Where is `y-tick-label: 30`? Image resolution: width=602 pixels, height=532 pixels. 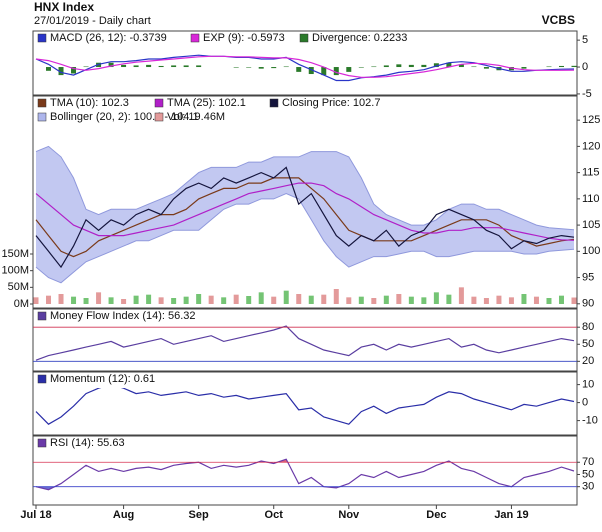 y-tick-label: 30 is located at coordinates (588, 487).